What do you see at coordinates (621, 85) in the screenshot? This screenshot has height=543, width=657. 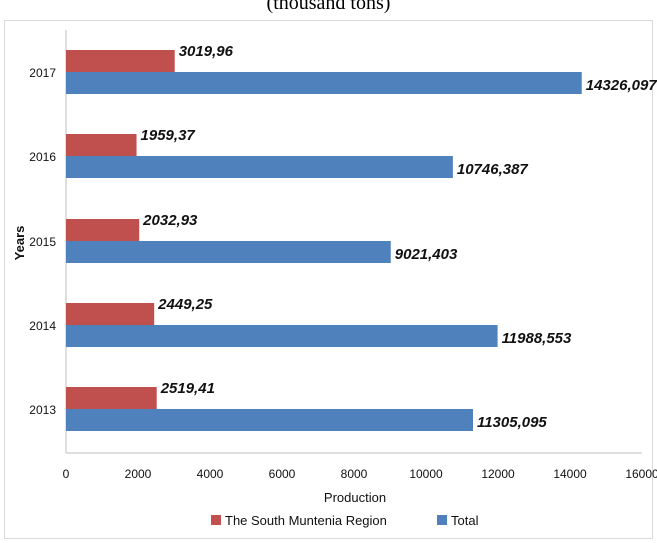 I see `data-label: 14326,097` at bounding box center [621, 85].